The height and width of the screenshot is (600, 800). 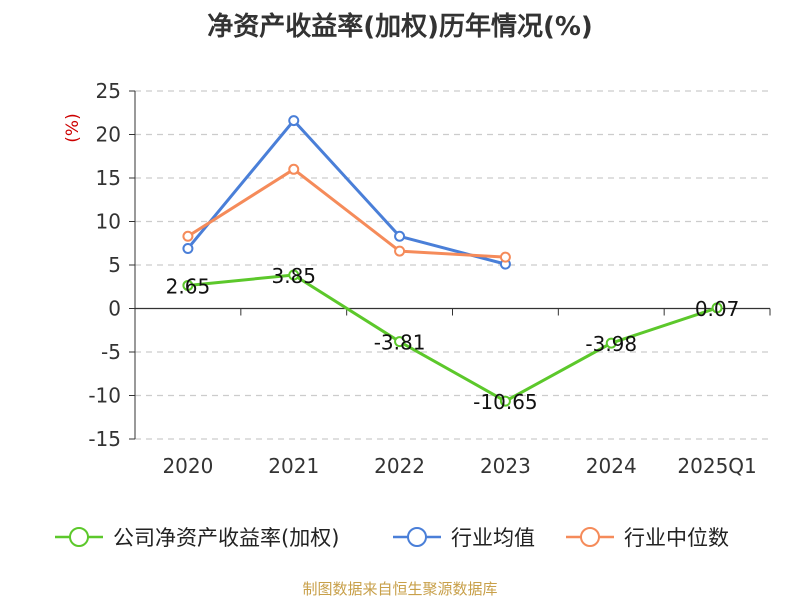 What do you see at coordinates (104, 439) in the screenshot?
I see `y-tick-label: -15` at bounding box center [104, 439].